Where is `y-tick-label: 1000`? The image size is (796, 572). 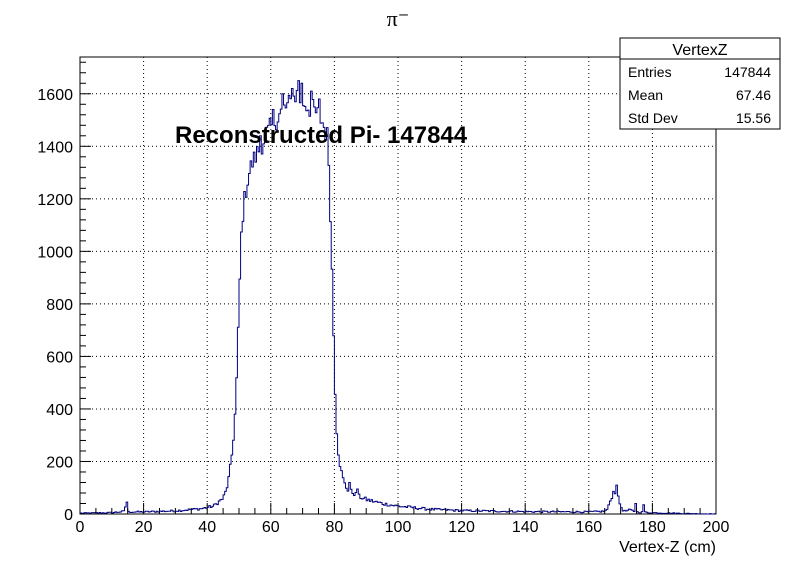 y-tick-label: 1000 is located at coordinates (55, 252).